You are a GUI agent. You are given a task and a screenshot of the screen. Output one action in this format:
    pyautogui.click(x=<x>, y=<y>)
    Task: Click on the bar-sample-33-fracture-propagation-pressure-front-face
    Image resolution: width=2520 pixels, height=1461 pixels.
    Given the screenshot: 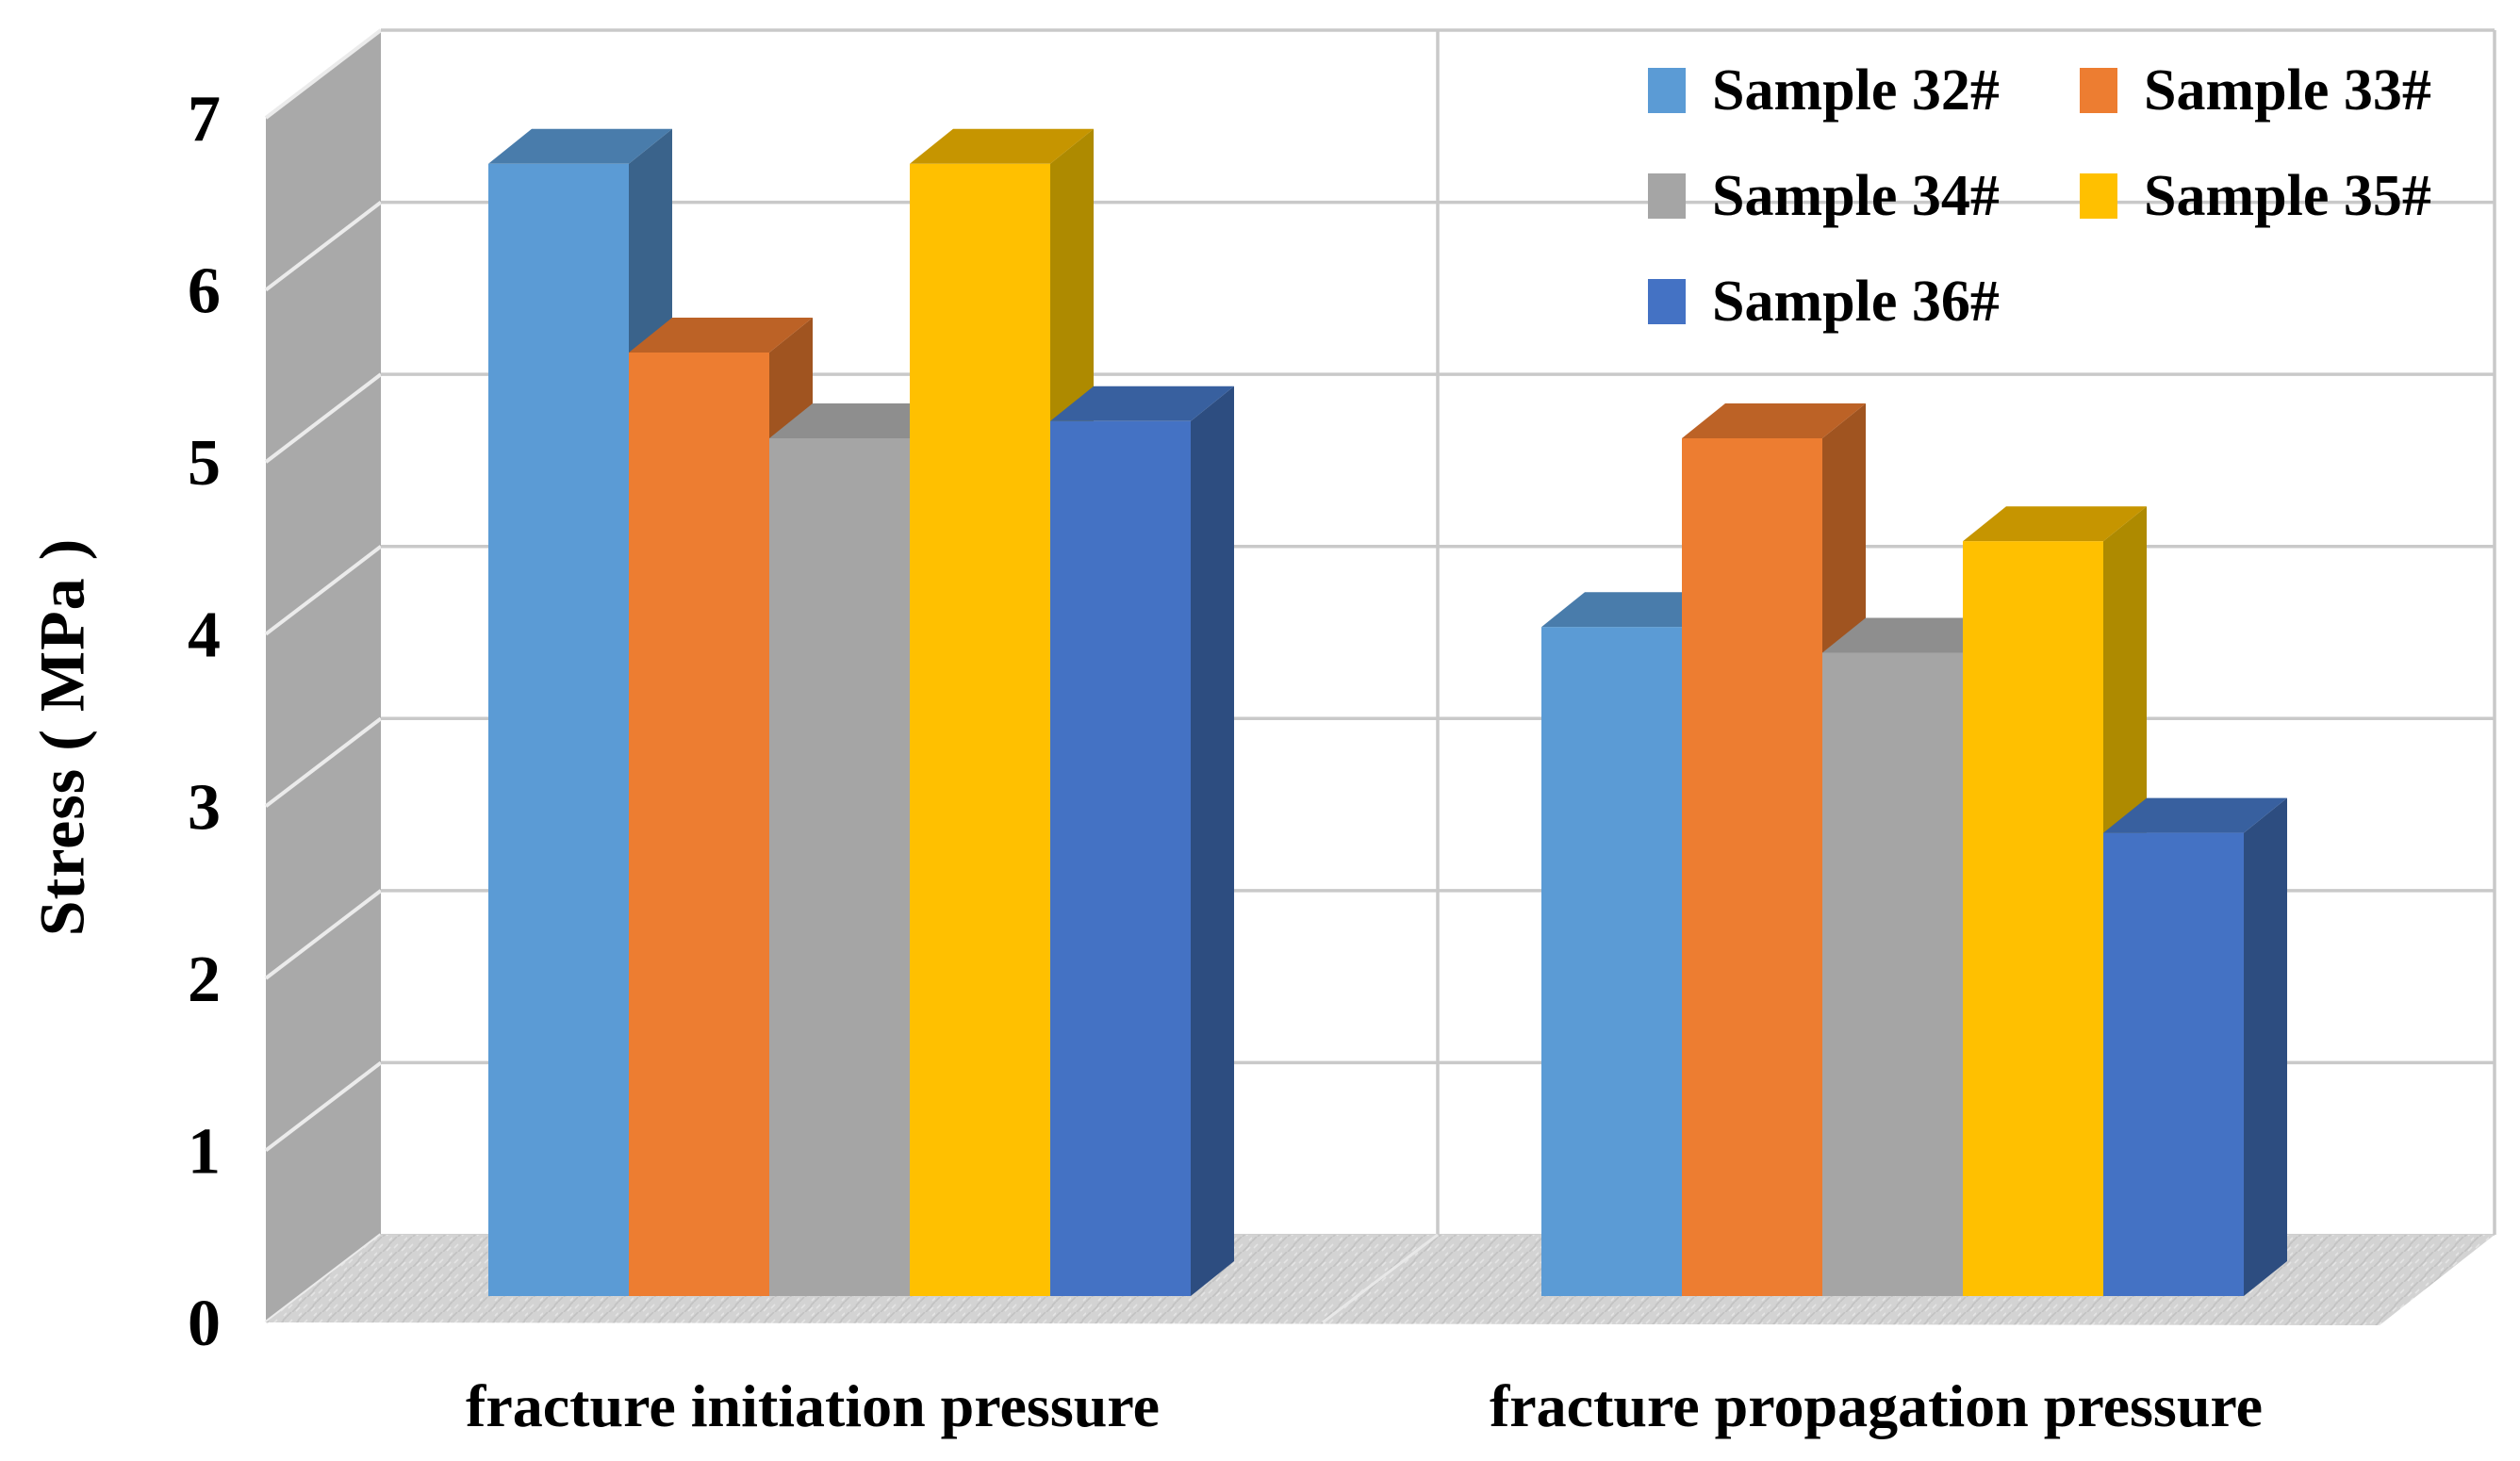 What is the action you would take?
    pyautogui.click(x=1752, y=867)
    